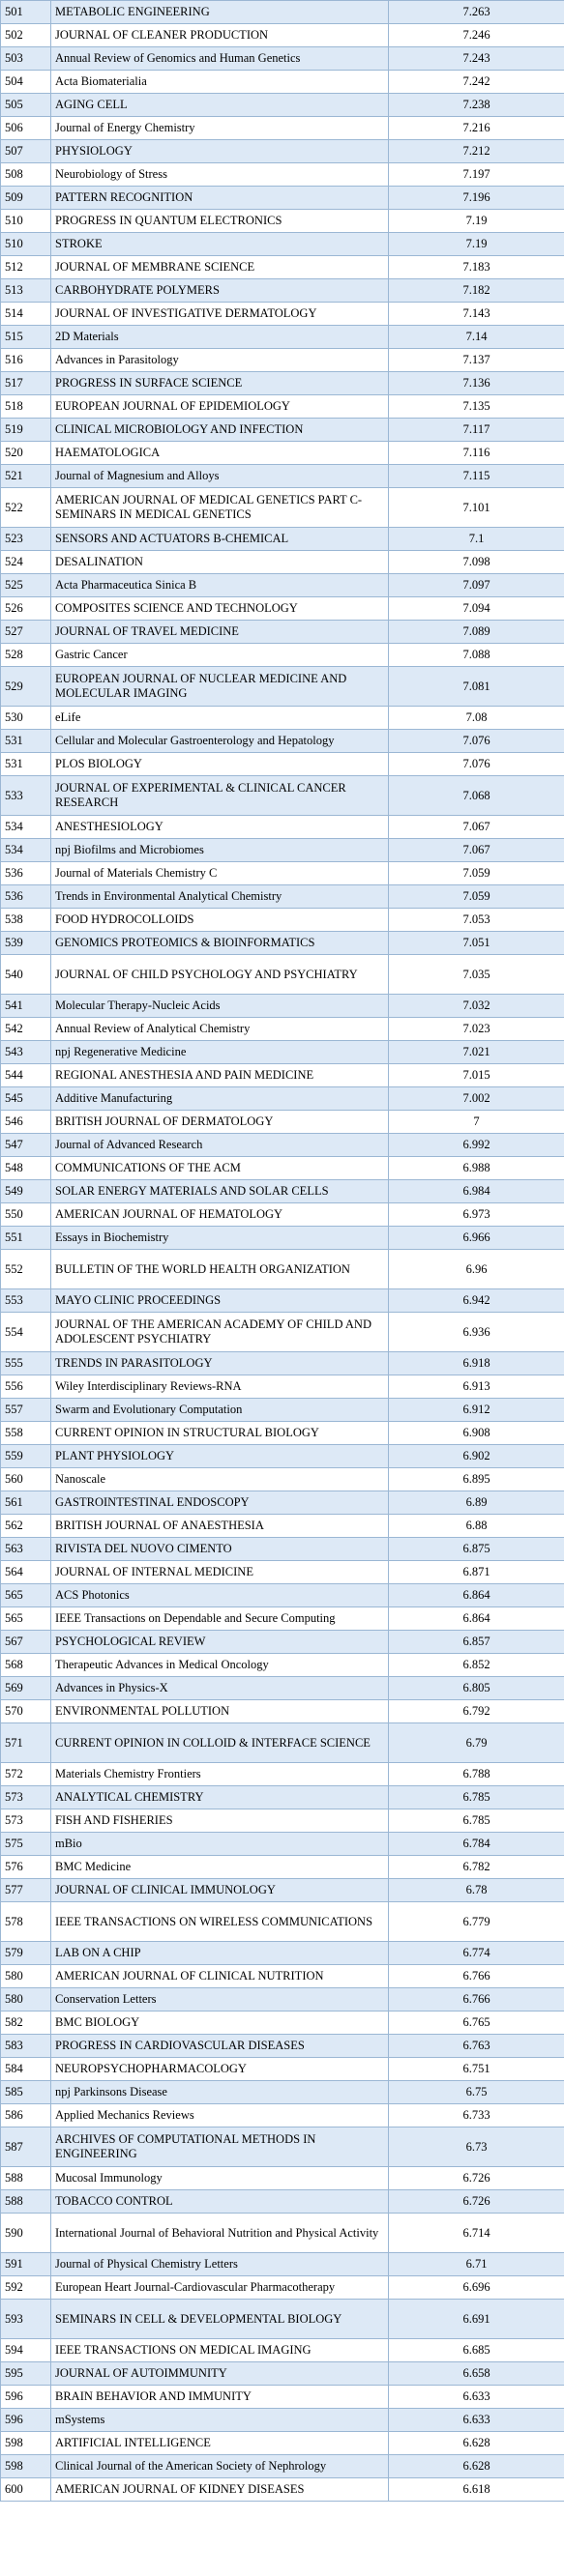 This screenshot has height=2576, width=564. Describe the element at coordinates (219, 920) in the screenshot. I see `journal-name-cell: FOOD HYDROCOLLOIDS` at that location.